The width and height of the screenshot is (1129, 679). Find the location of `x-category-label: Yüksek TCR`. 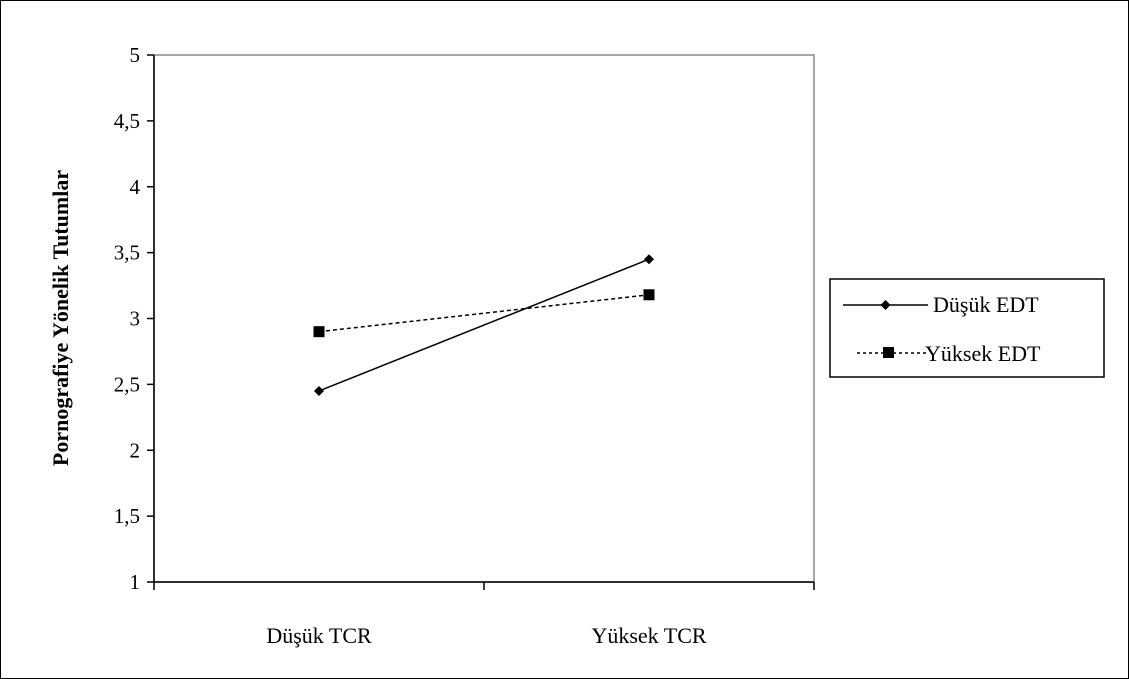

x-category-label: Yüksek TCR is located at coordinates (648, 635).